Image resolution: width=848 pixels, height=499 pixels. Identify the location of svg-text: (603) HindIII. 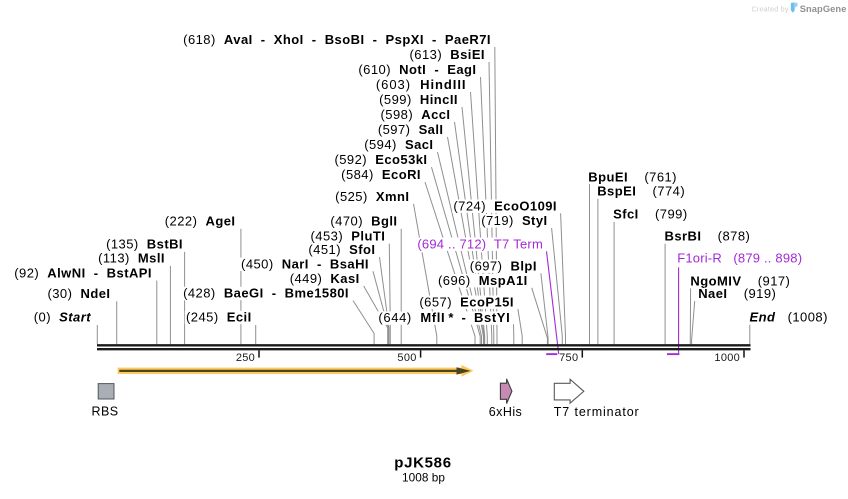
(421, 84).